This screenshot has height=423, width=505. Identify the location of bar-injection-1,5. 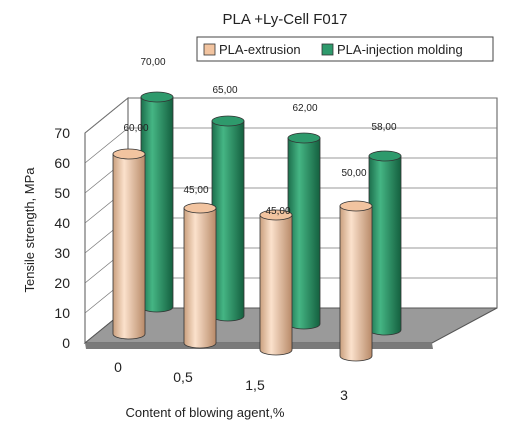
(304, 231).